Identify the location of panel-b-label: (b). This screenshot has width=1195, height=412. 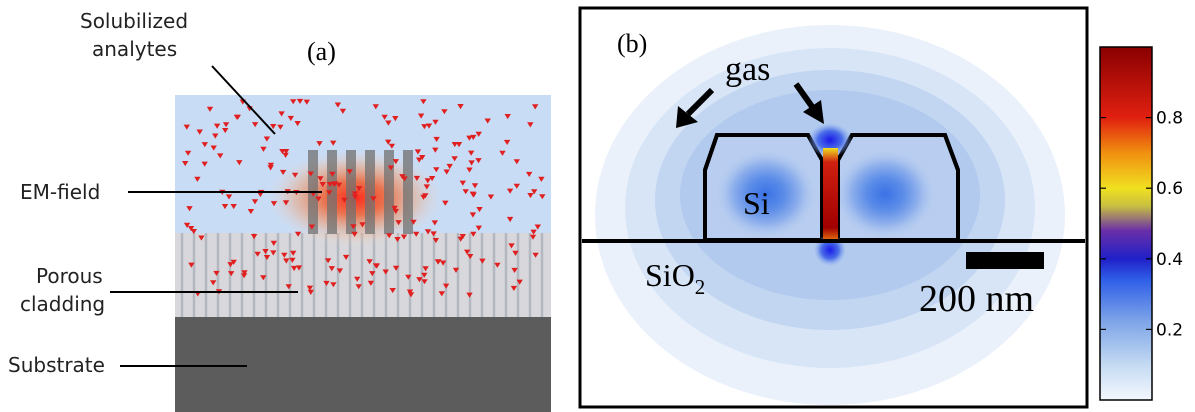
(632, 43).